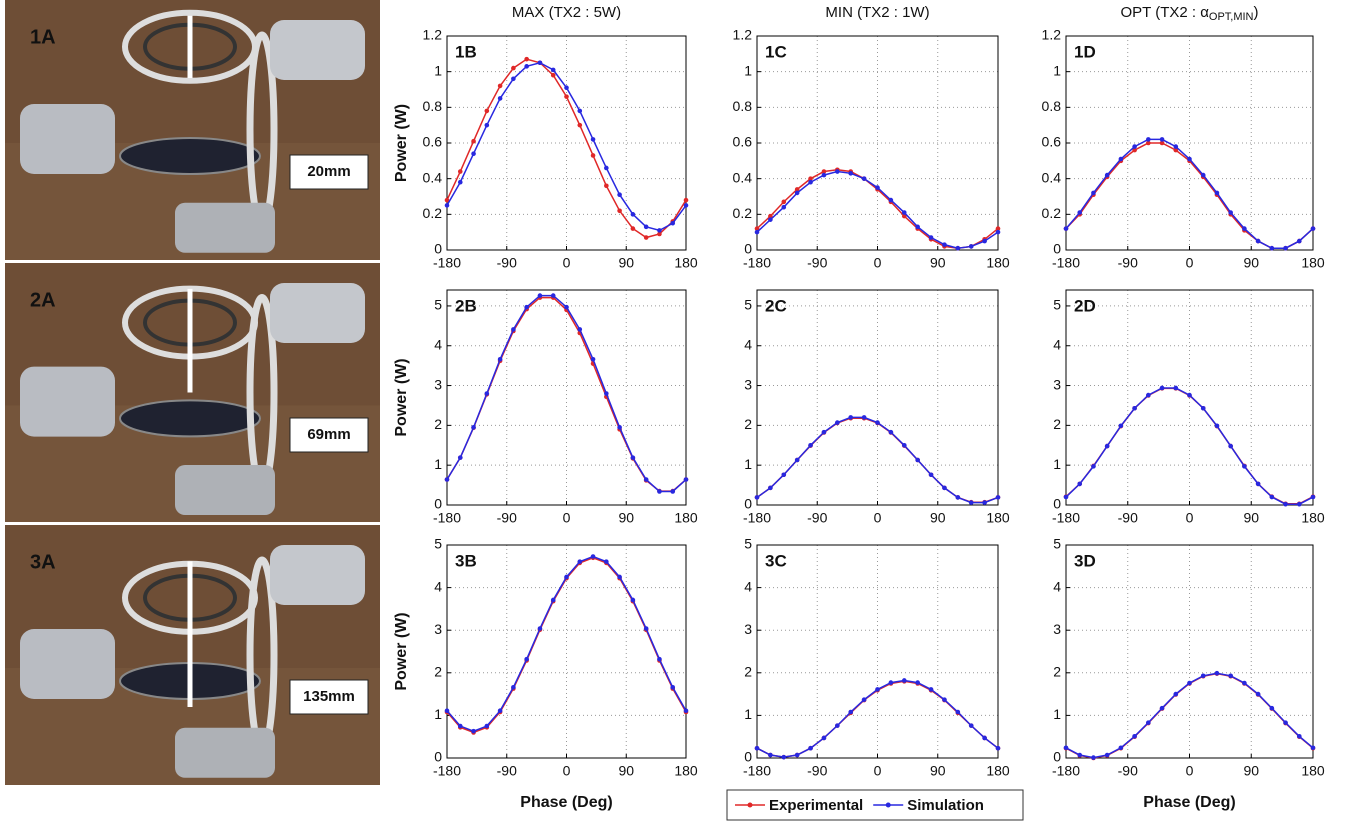 The width and height of the screenshot is (1348, 827). I want to click on clamp-bottom, so click(225, 227).